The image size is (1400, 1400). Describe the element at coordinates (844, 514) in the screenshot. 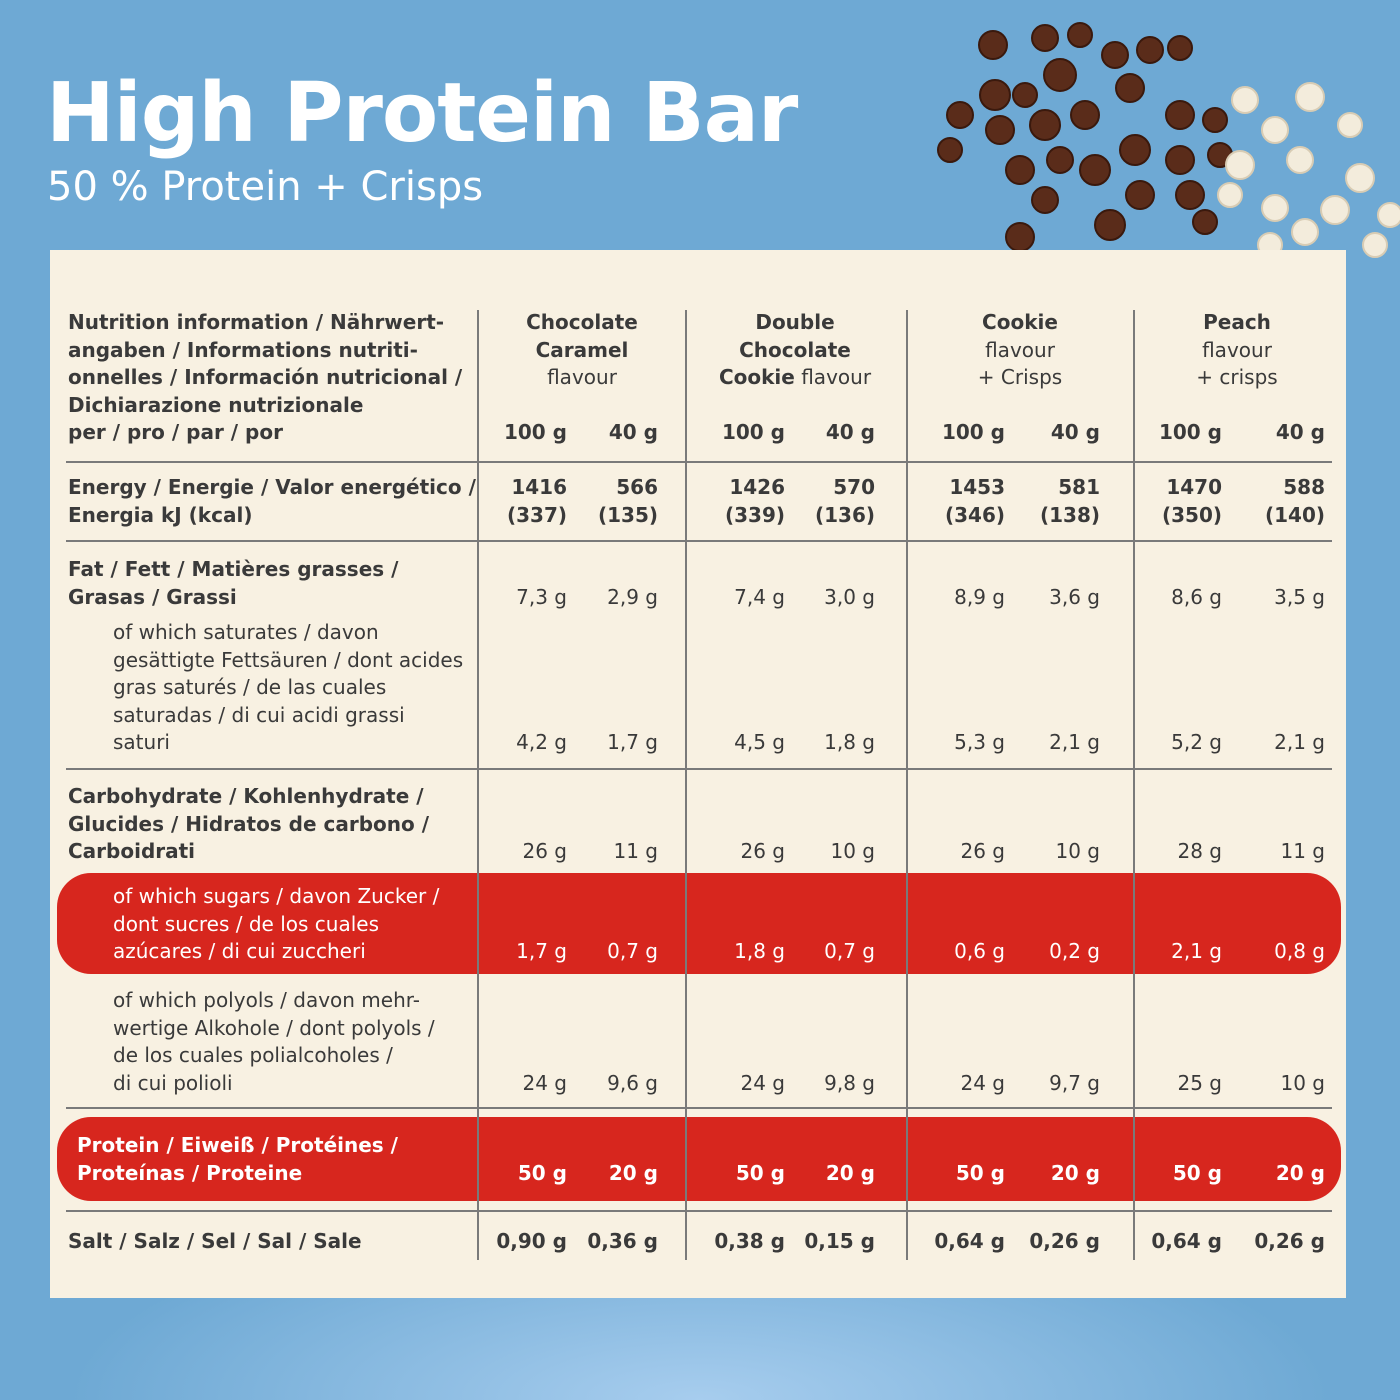

I see `cell-value: (136)` at that location.